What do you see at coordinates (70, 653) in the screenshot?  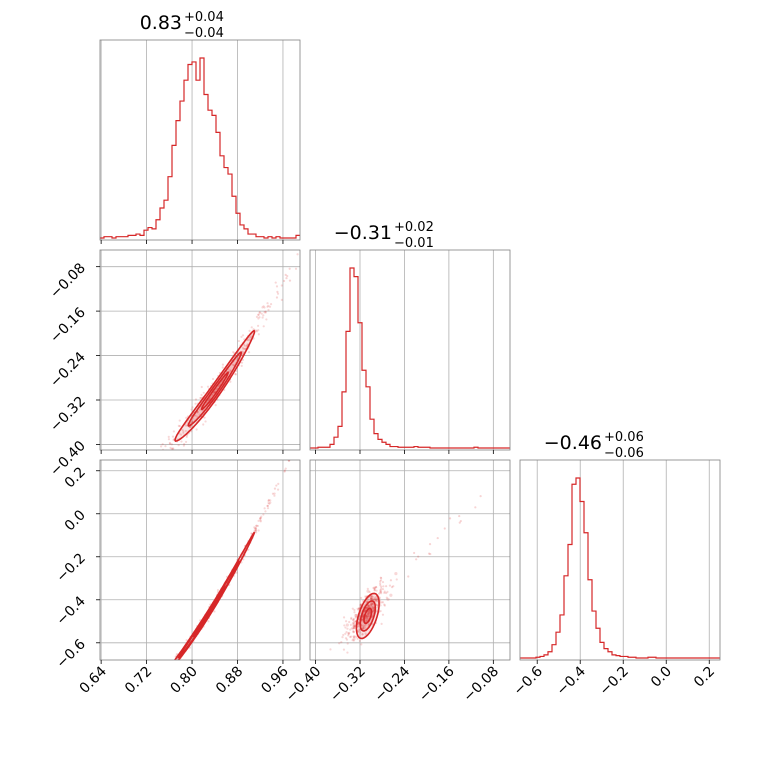 I see `y-tick-label: −0.6` at bounding box center [70, 653].